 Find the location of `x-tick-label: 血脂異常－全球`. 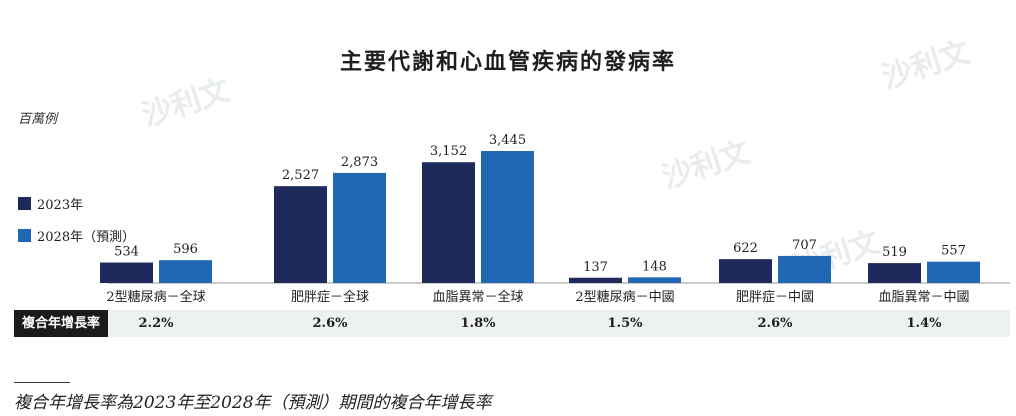

x-tick-label: 血脂異常－全球 is located at coordinates (477, 297).